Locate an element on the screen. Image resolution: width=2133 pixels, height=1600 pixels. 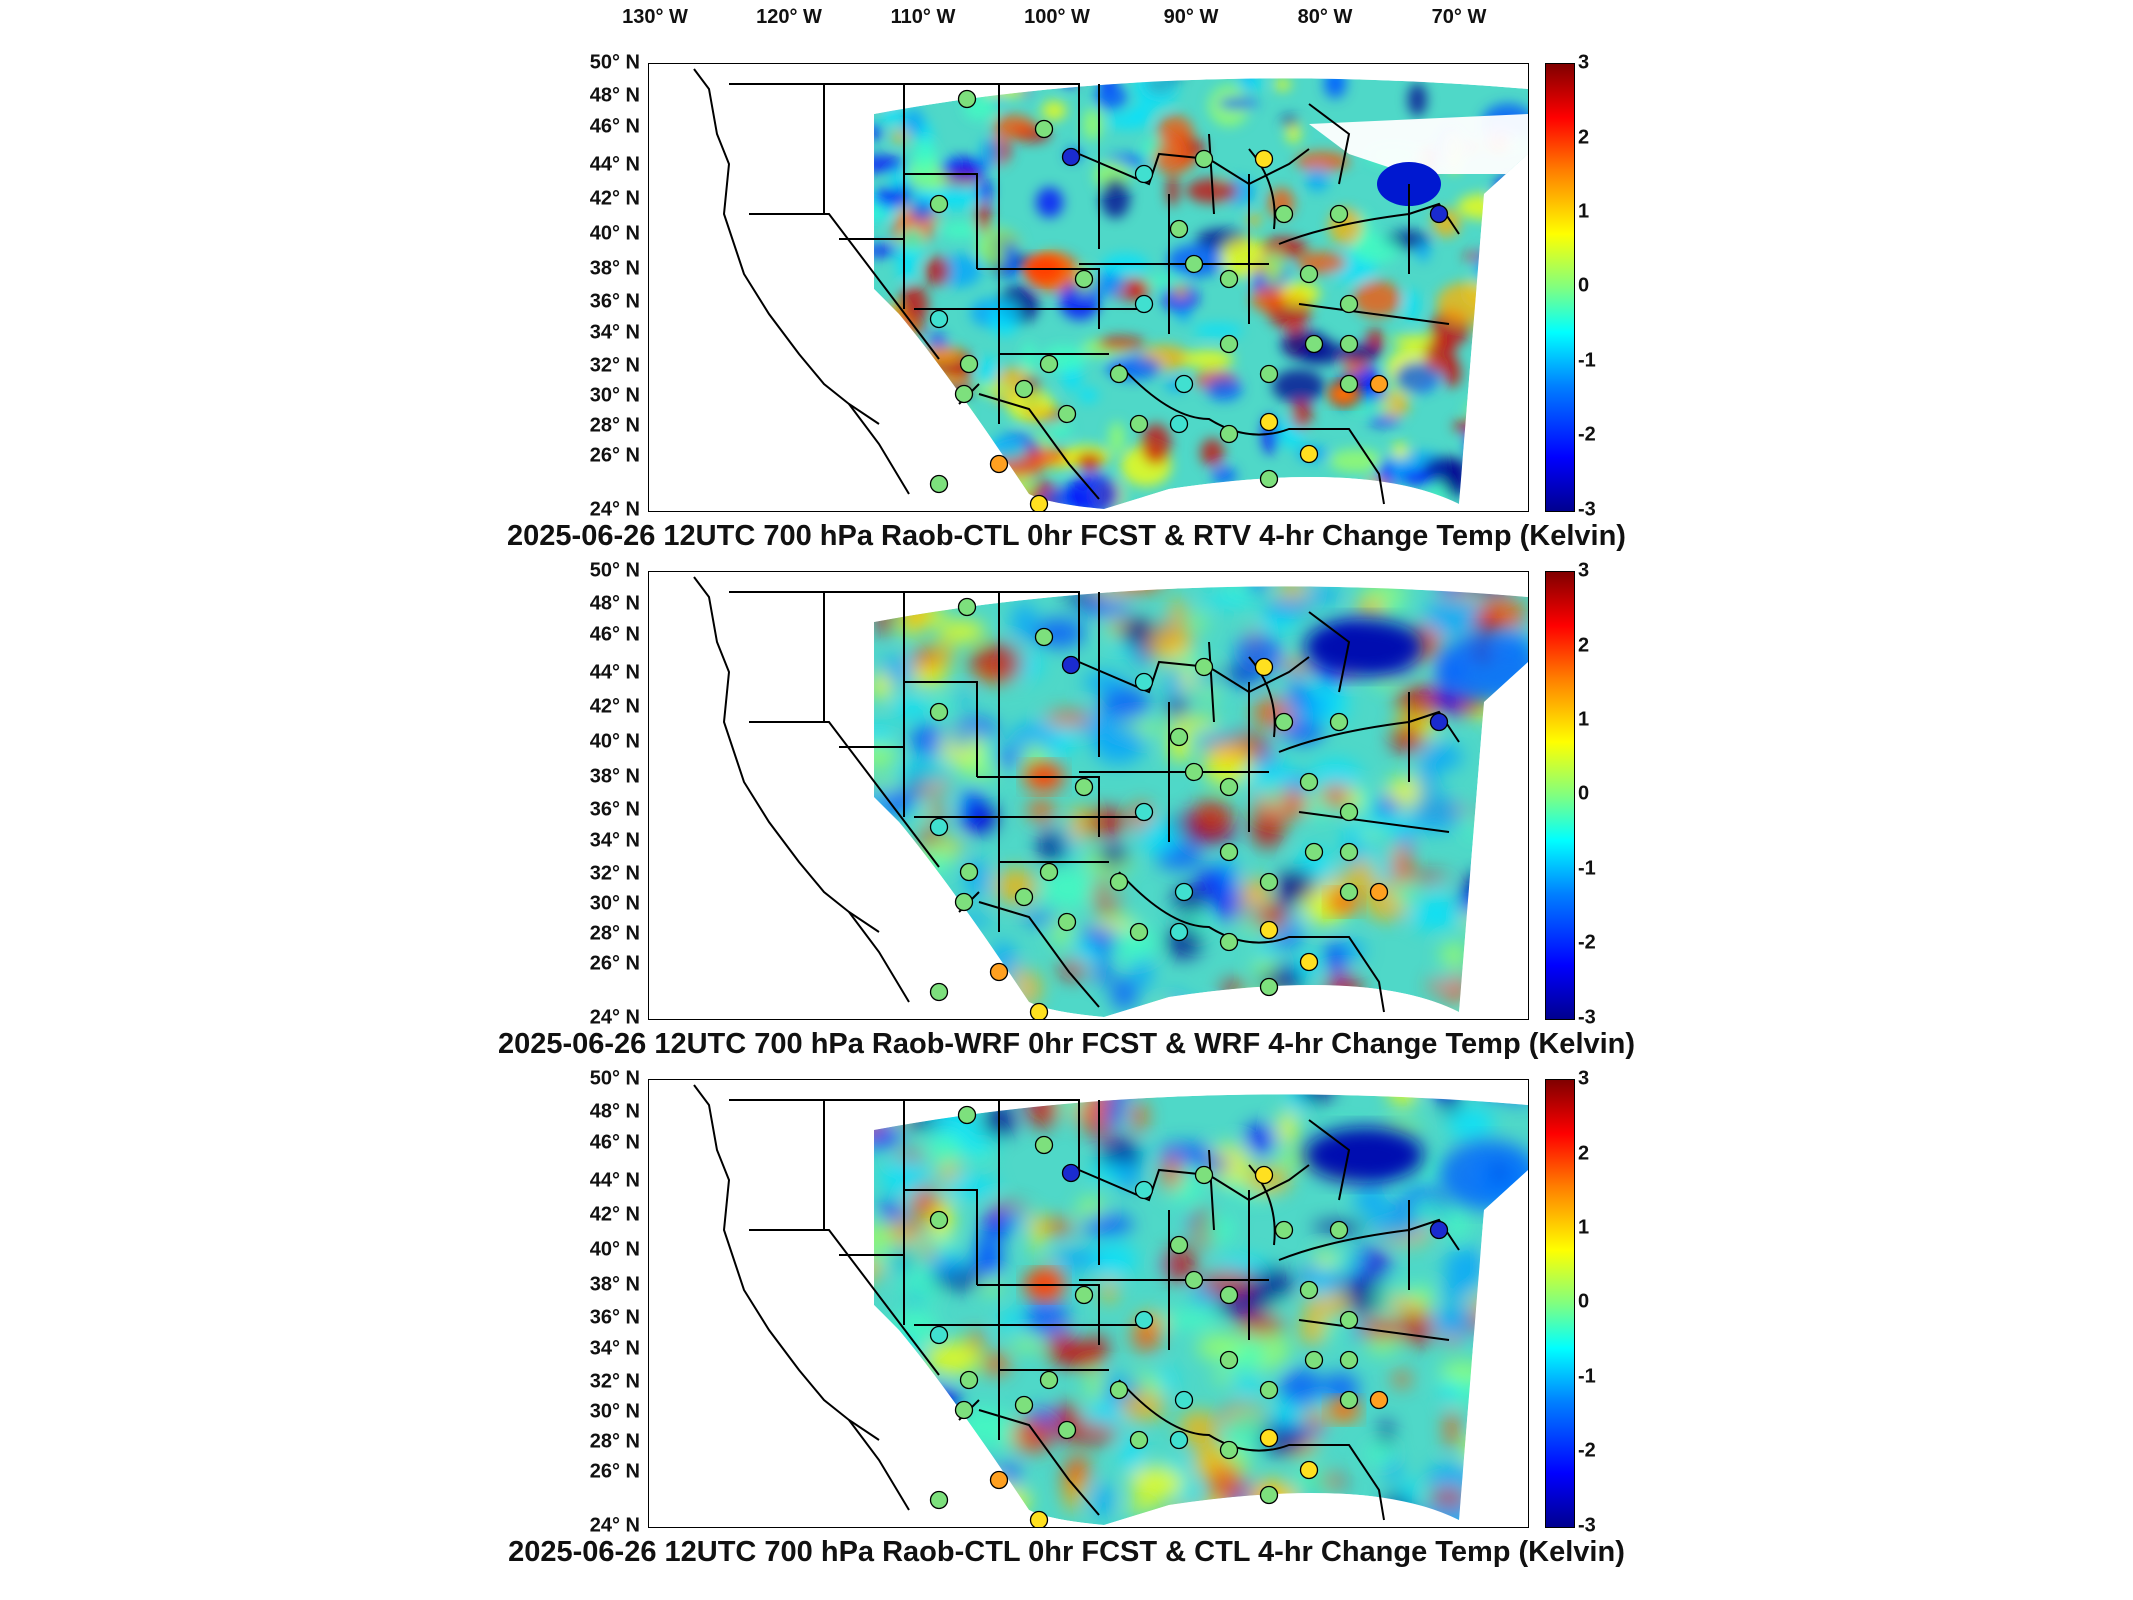
lon-label: 100° W is located at coordinates (1057, 17).